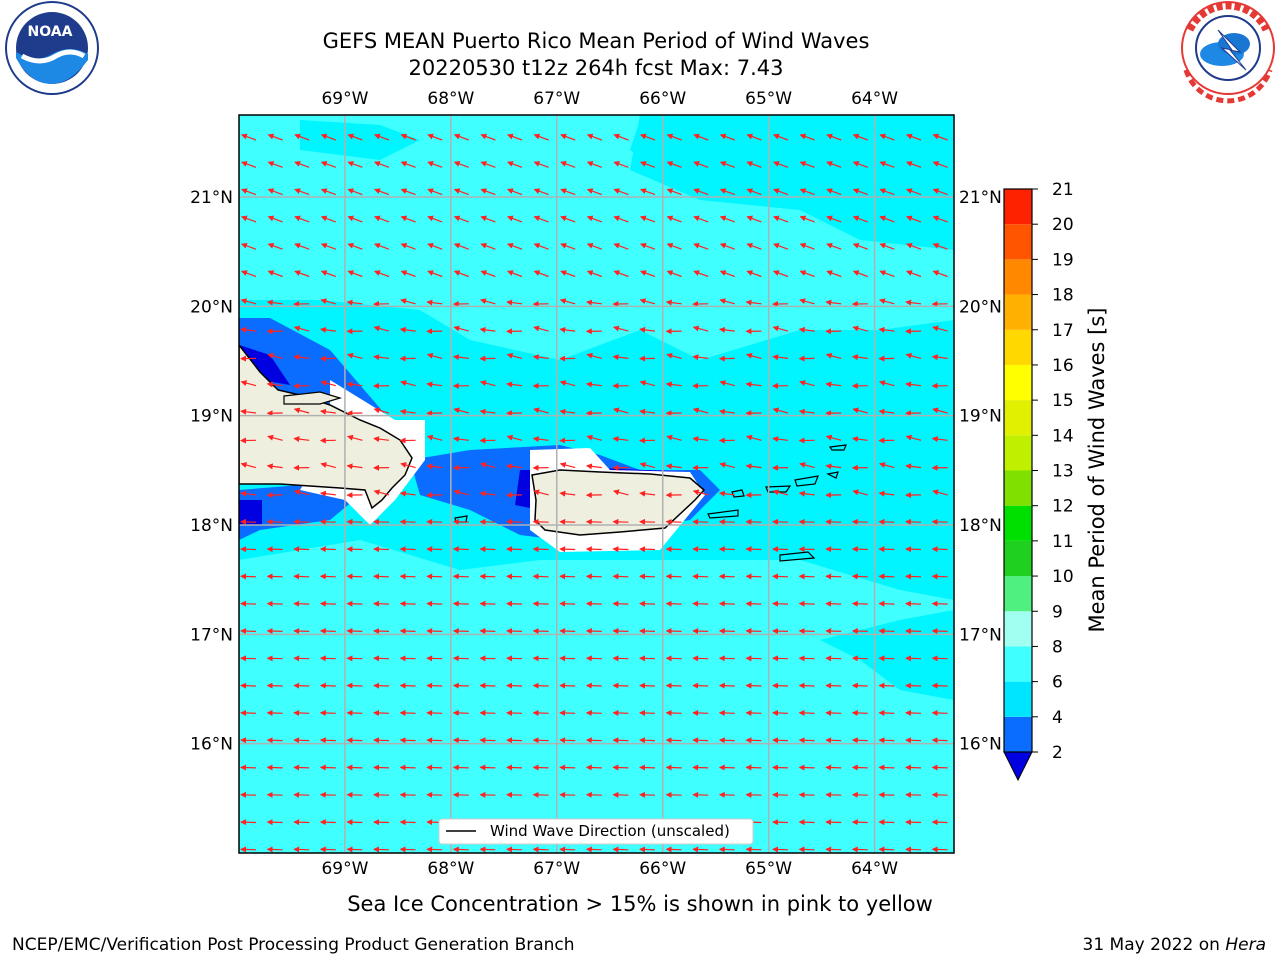 This screenshot has height=960, width=1280. I want to click on colorbar-tick-label: 6, so click(1057, 683).